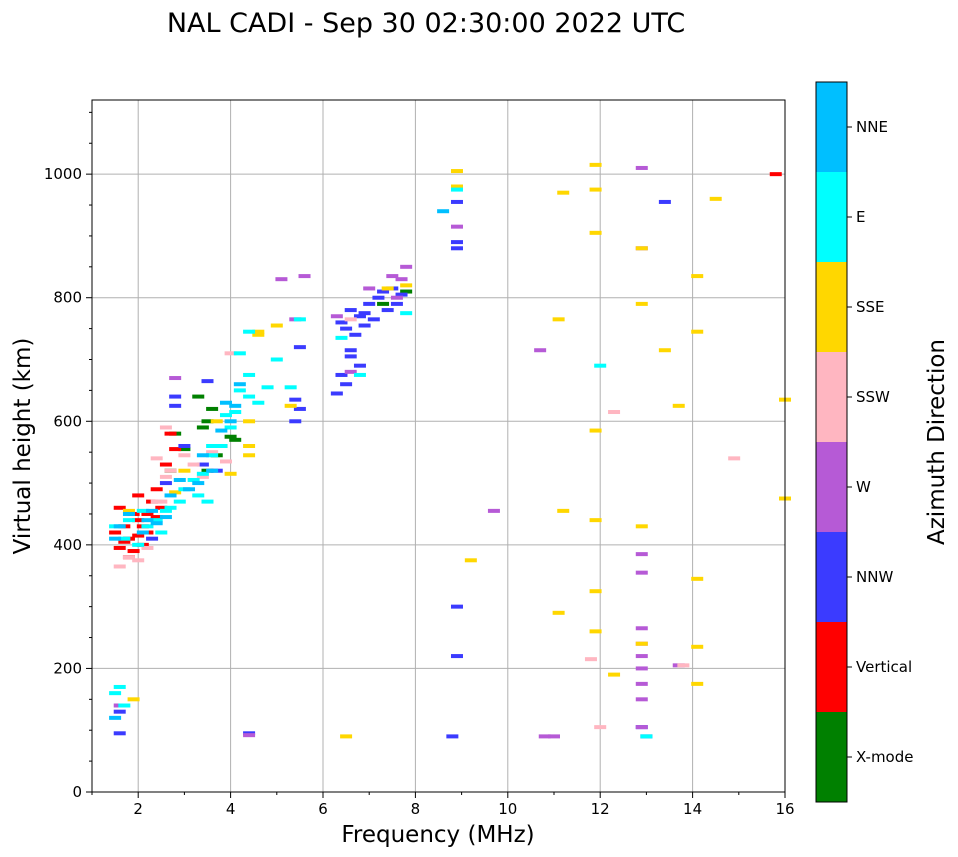  What do you see at coordinates (323, 809) in the screenshot?
I see `x-tick-label: 6` at bounding box center [323, 809].